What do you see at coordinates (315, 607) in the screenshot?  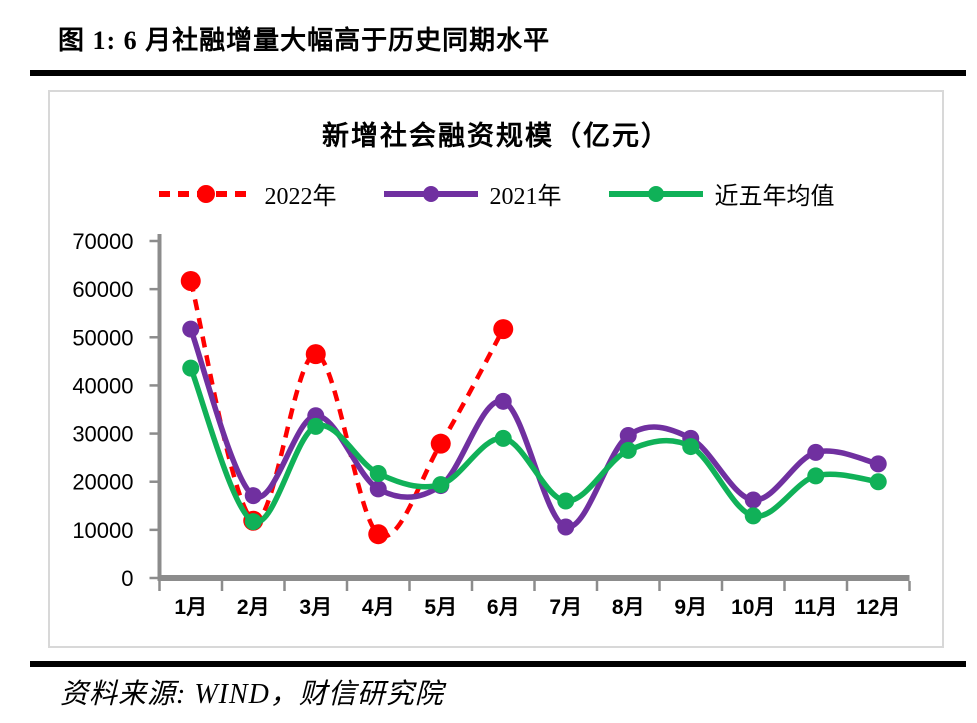 I see `x-category-label: 3月` at bounding box center [315, 607].